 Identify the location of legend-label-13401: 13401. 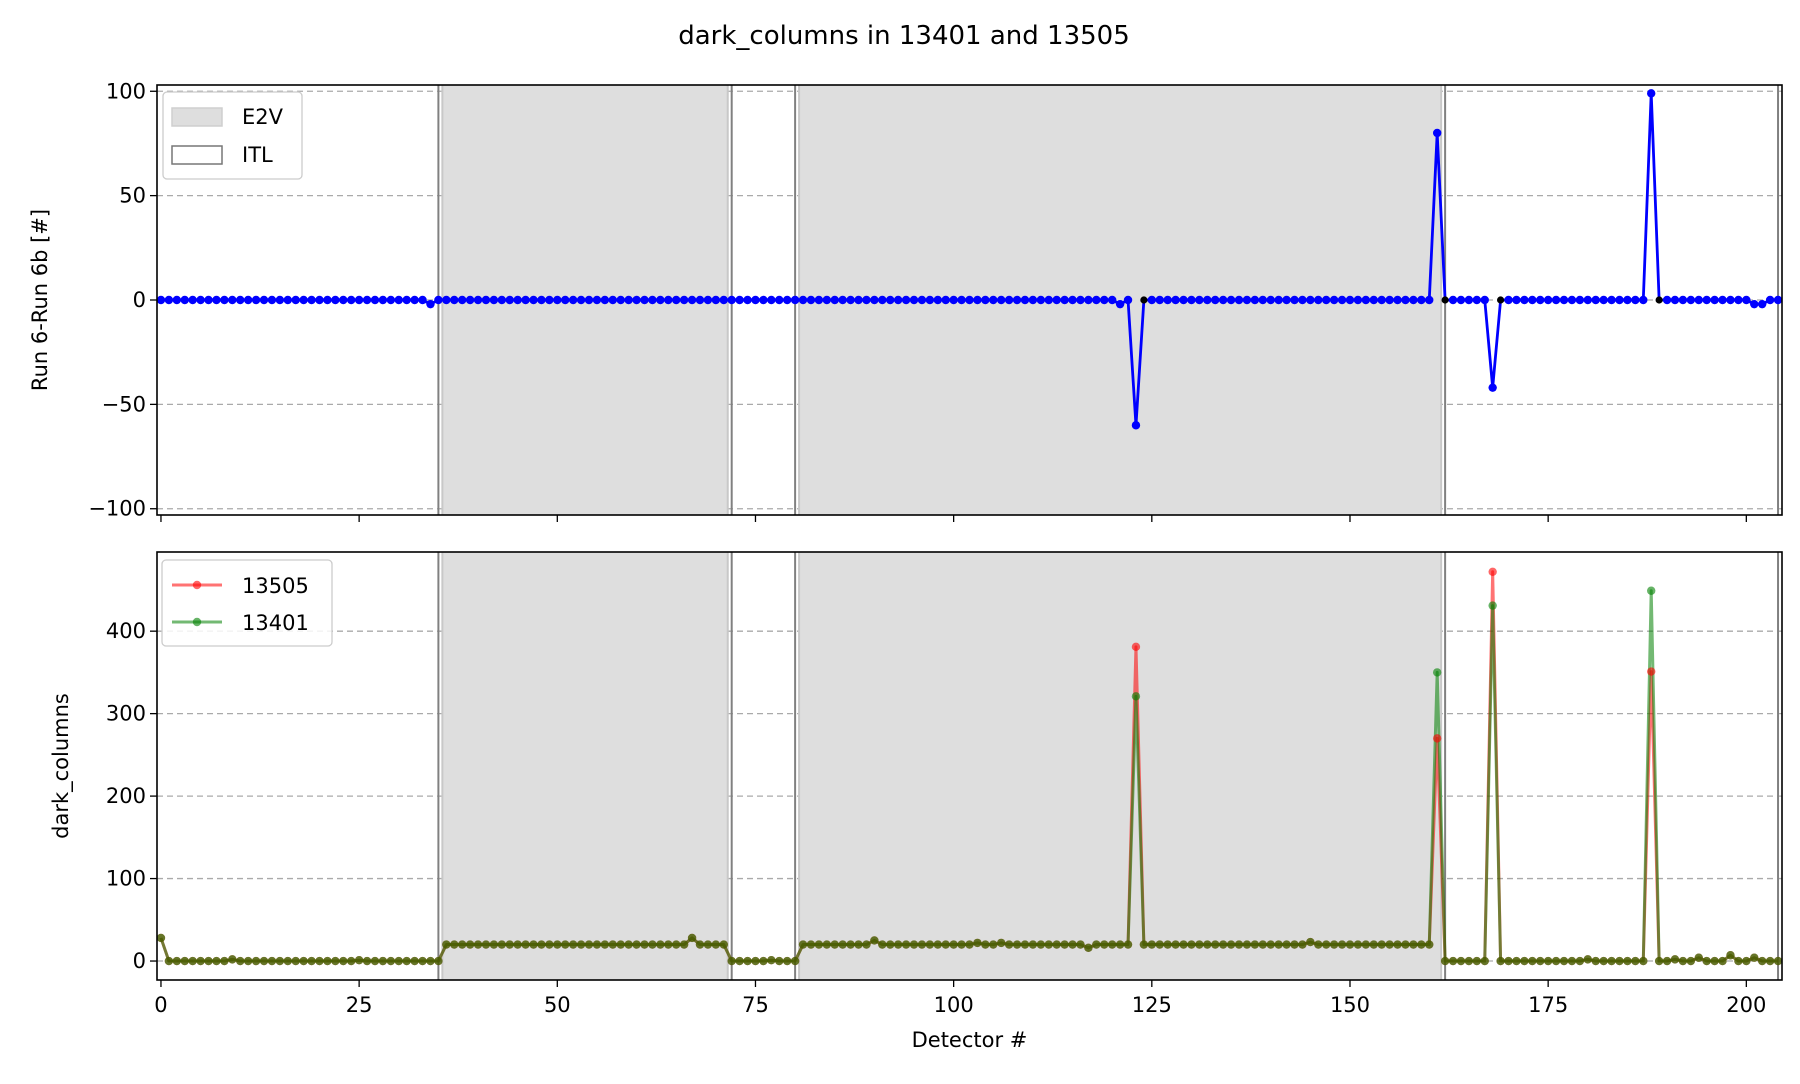
(275, 623).